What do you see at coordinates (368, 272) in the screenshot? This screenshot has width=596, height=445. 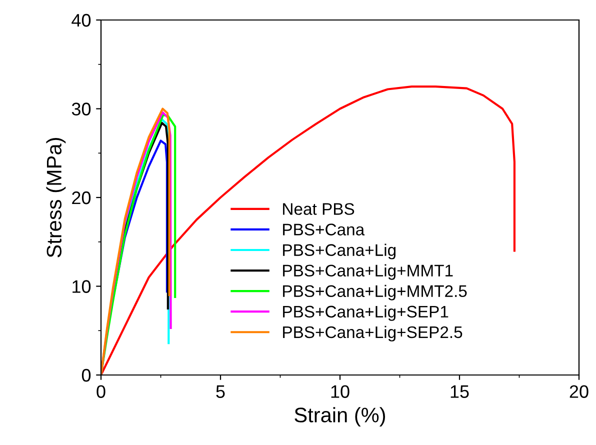 I see `legend-label: PBS+Cana+Lig+MMT1` at bounding box center [368, 272].